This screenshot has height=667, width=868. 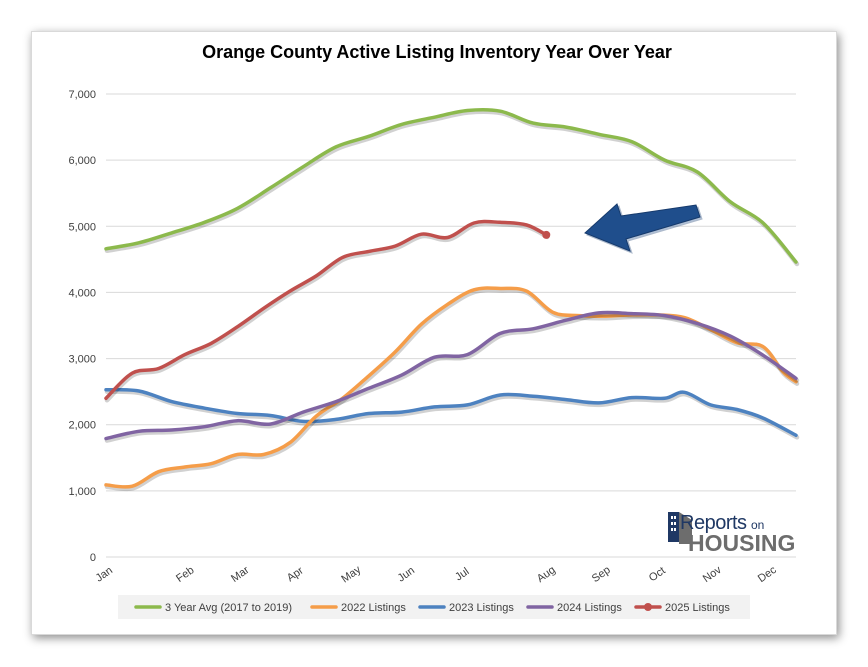 What do you see at coordinates (713, 523) in the screenshot?
I see `logo-reports-text: Reports` at bounding box center [713, 523].